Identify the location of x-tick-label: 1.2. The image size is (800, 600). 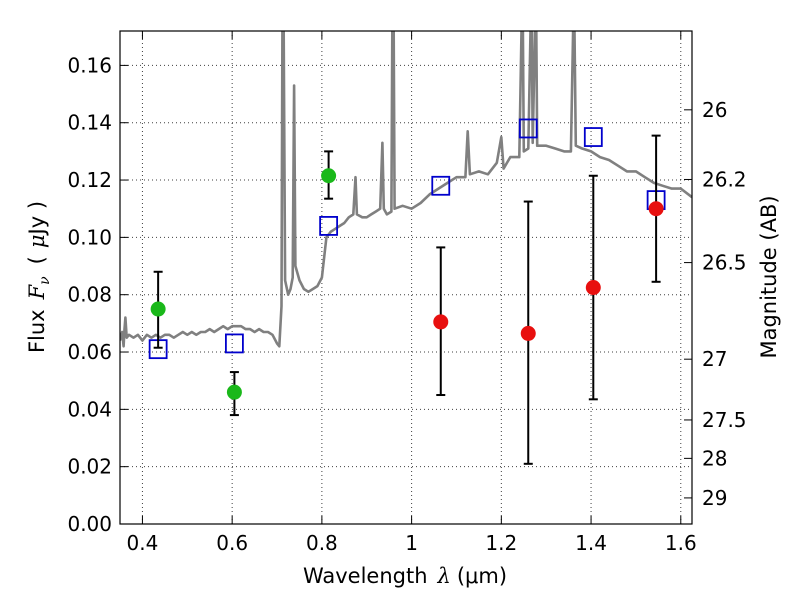
(501, 543).